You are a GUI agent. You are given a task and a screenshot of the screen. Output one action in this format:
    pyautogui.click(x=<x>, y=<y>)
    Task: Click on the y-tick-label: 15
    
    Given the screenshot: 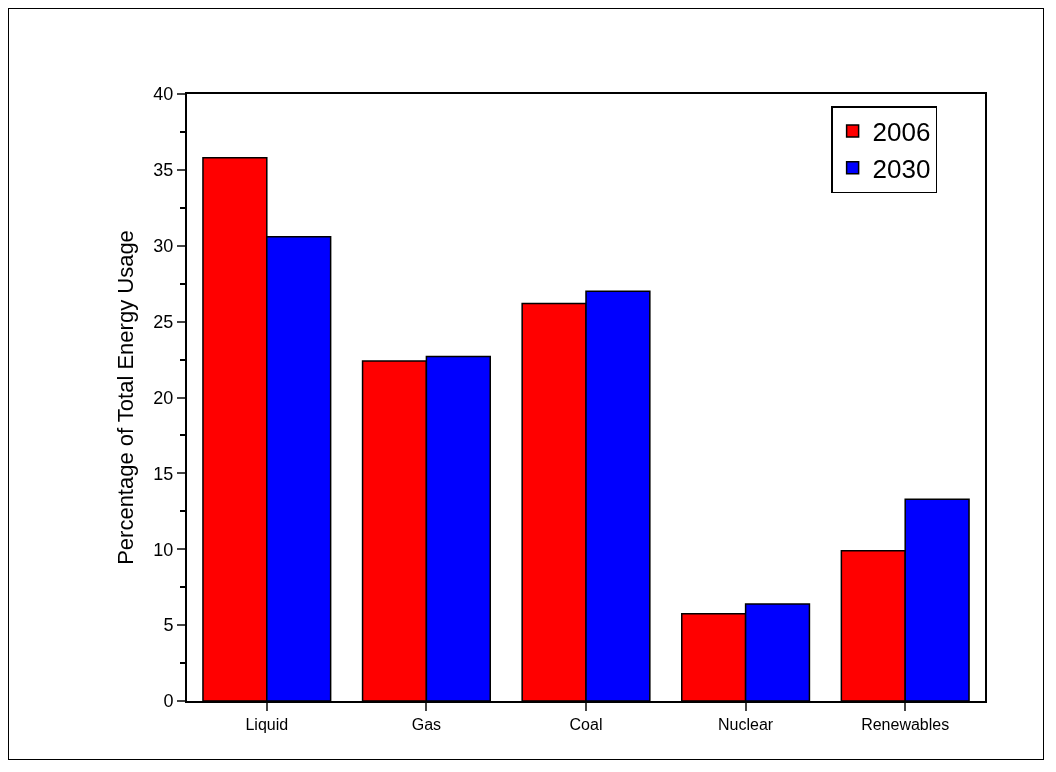 What is the action you would take?
    pyautogui.click(x=163, y=473)
    